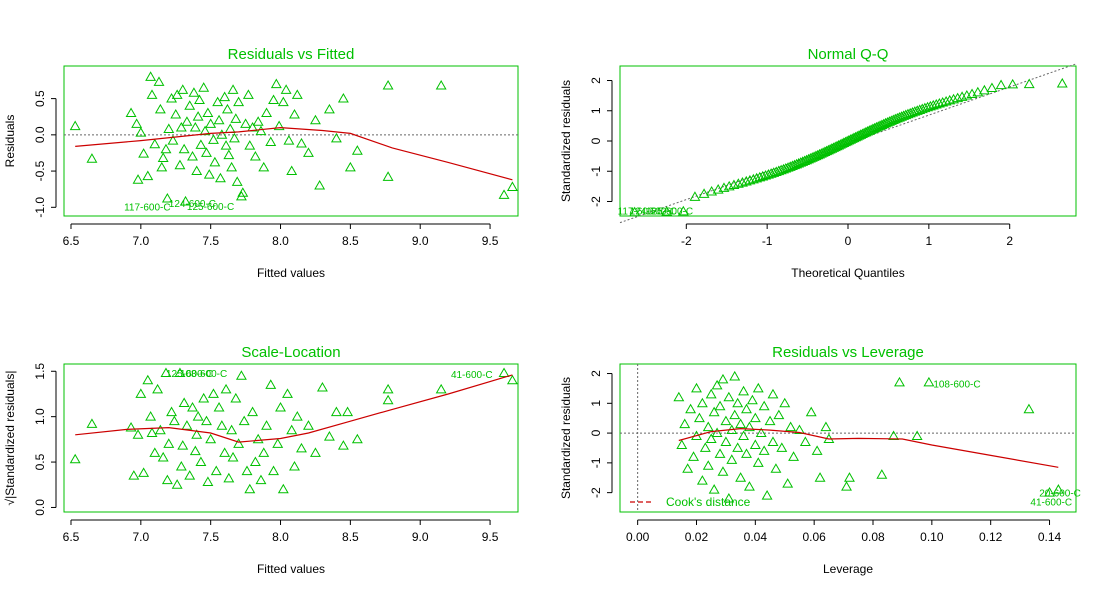 The image size is (1108, 596). What do you see at coordinates (669, 212) in the screenshot?
I see `point-label: 125-600-C` at bounding box center [669, 212].